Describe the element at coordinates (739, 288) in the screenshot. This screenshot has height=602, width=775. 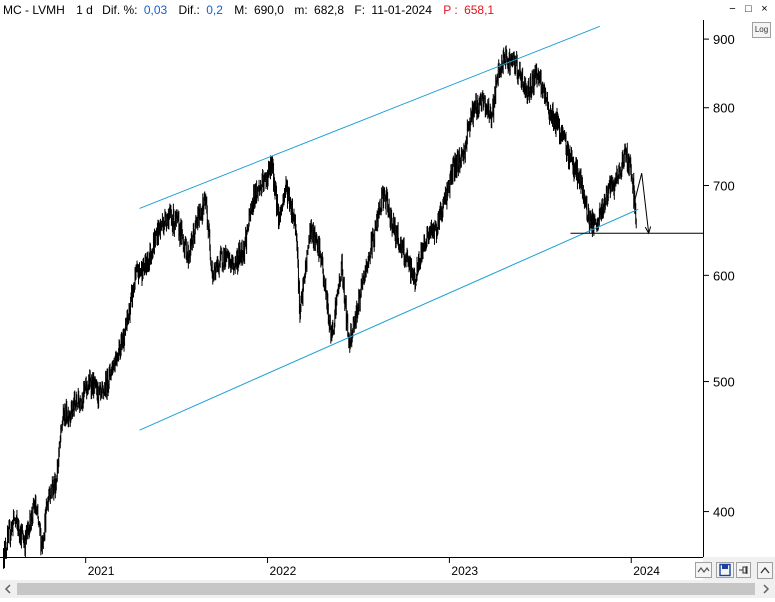
I see `y-axis-panel` at that location.